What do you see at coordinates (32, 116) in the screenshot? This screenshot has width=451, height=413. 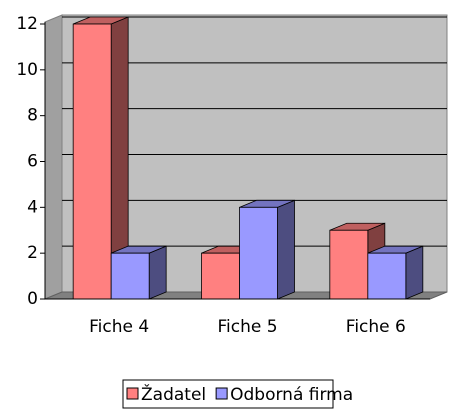 I see `y-tick-label: 8` at bounding box center [32, 116].